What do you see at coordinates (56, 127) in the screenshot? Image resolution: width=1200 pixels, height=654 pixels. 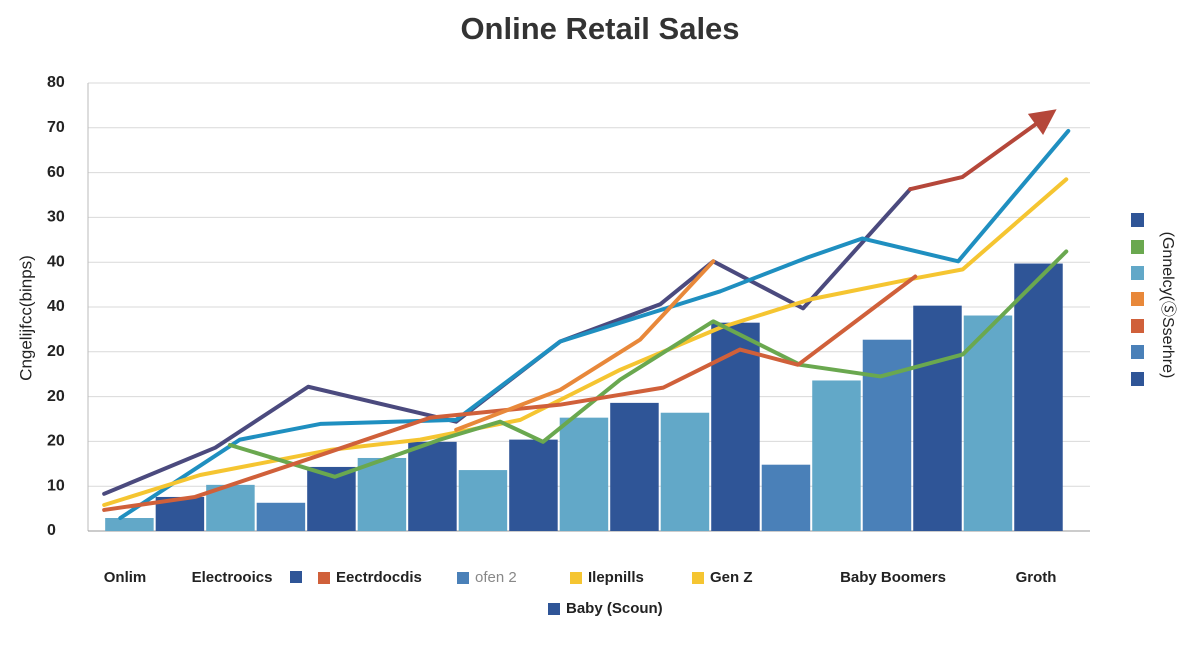 I see `y-tick-label: 70` at bounding box center [56, 127].